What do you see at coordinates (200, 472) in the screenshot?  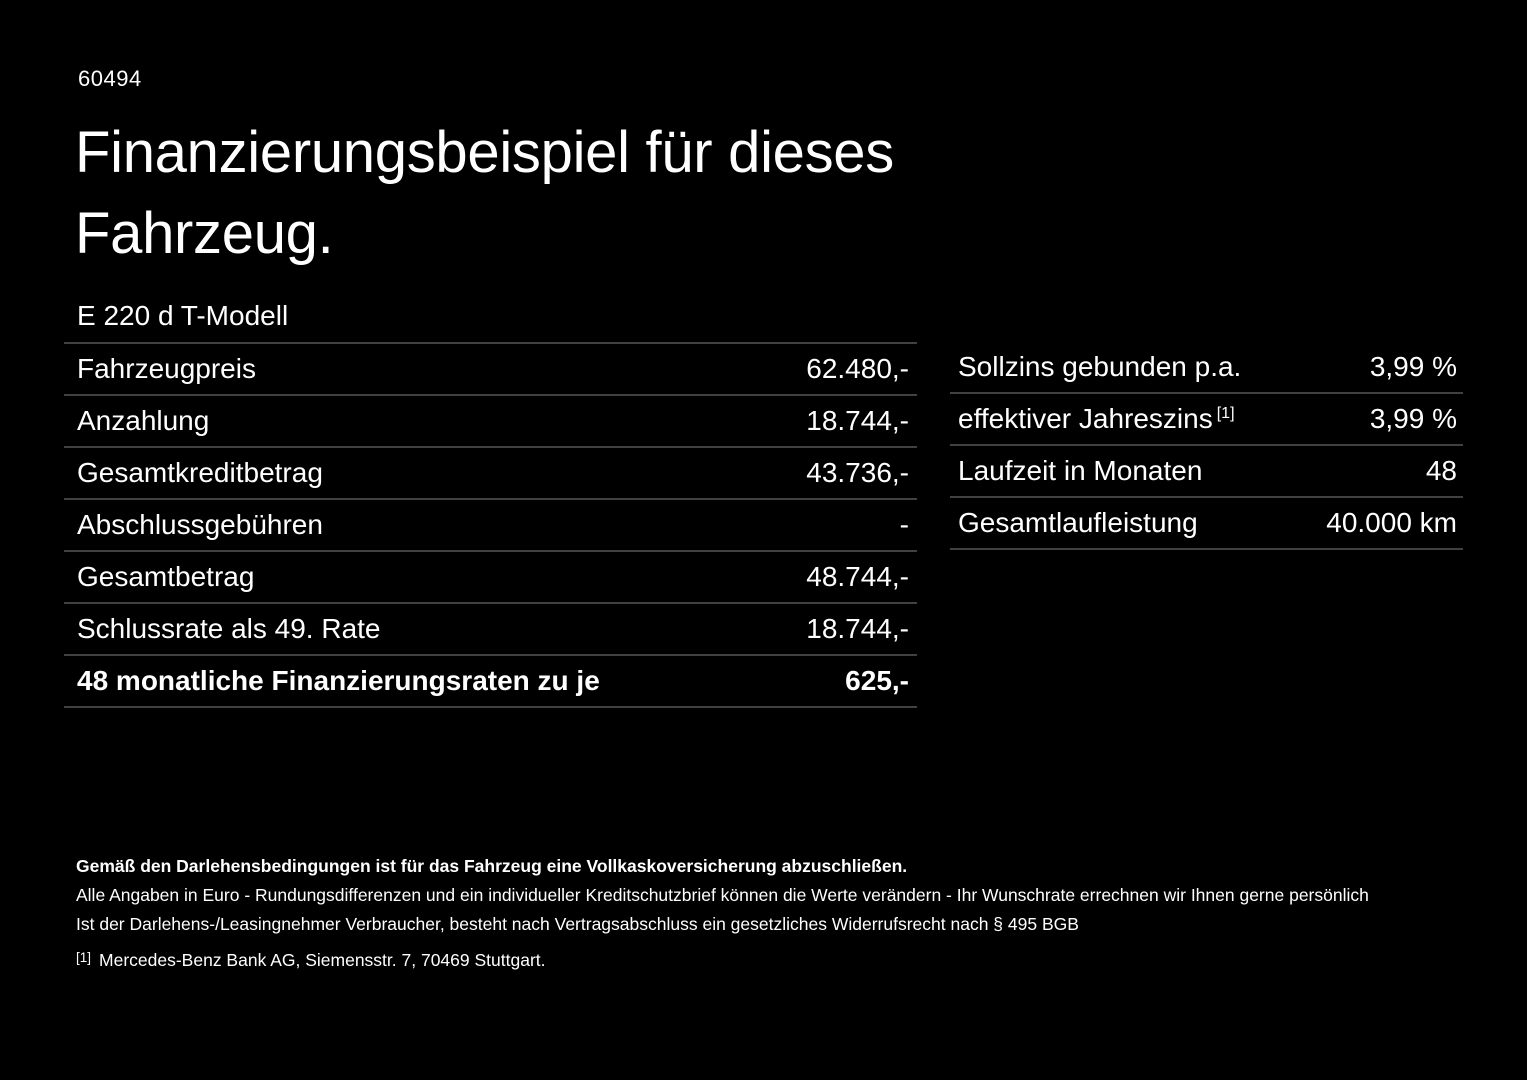 I see `row-label: Gesamtkreditbetrag` at bounding box center [200, 472].